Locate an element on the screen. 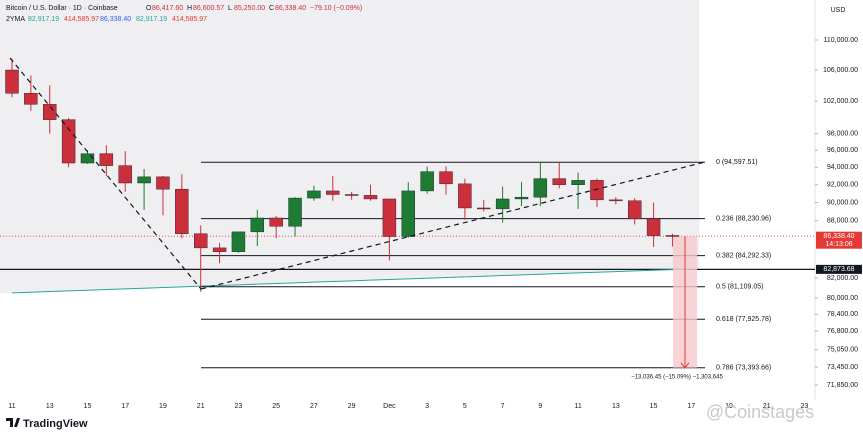 This screenshot has width=863, height=437. y-tick-label: 90,000.00 is located at coordinates (842, 202).